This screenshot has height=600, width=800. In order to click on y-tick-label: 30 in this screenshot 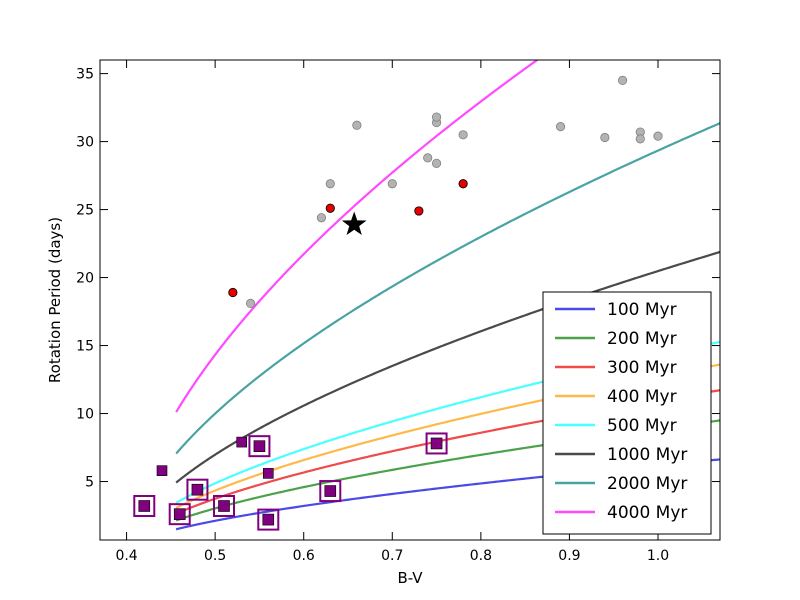, I will do `click(85, 143)`.